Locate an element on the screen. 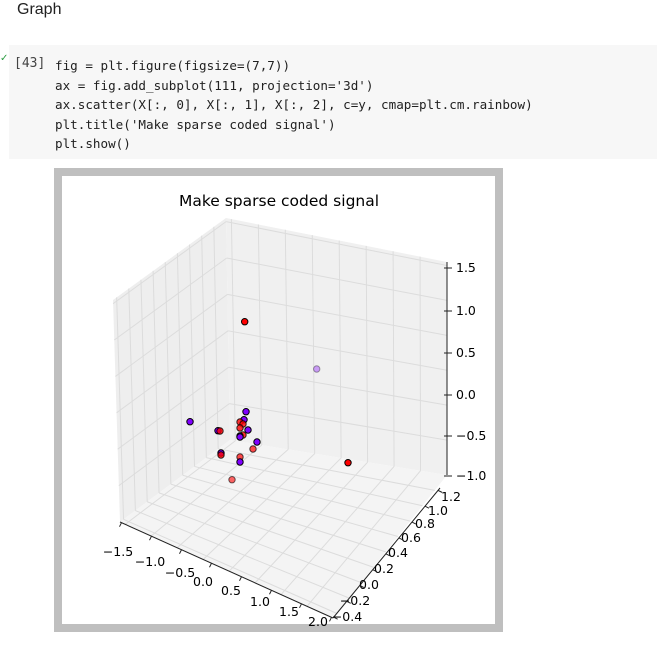 The image size is (657, 649). section-heading: Graph is located at coordinates (39, 9).